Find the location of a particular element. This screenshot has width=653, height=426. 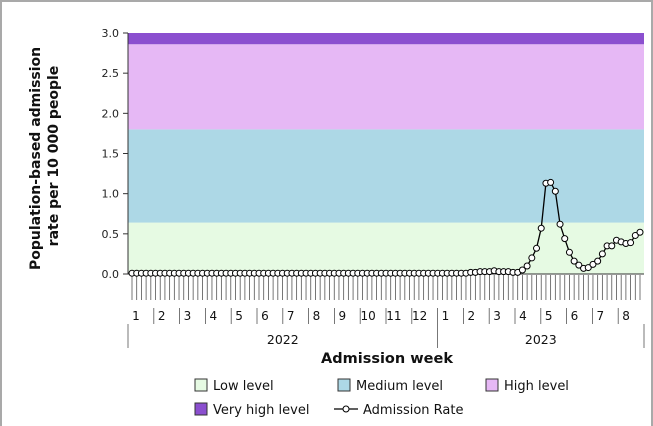

y-tick-label: 2.0 is located at coordinates (111, 113).